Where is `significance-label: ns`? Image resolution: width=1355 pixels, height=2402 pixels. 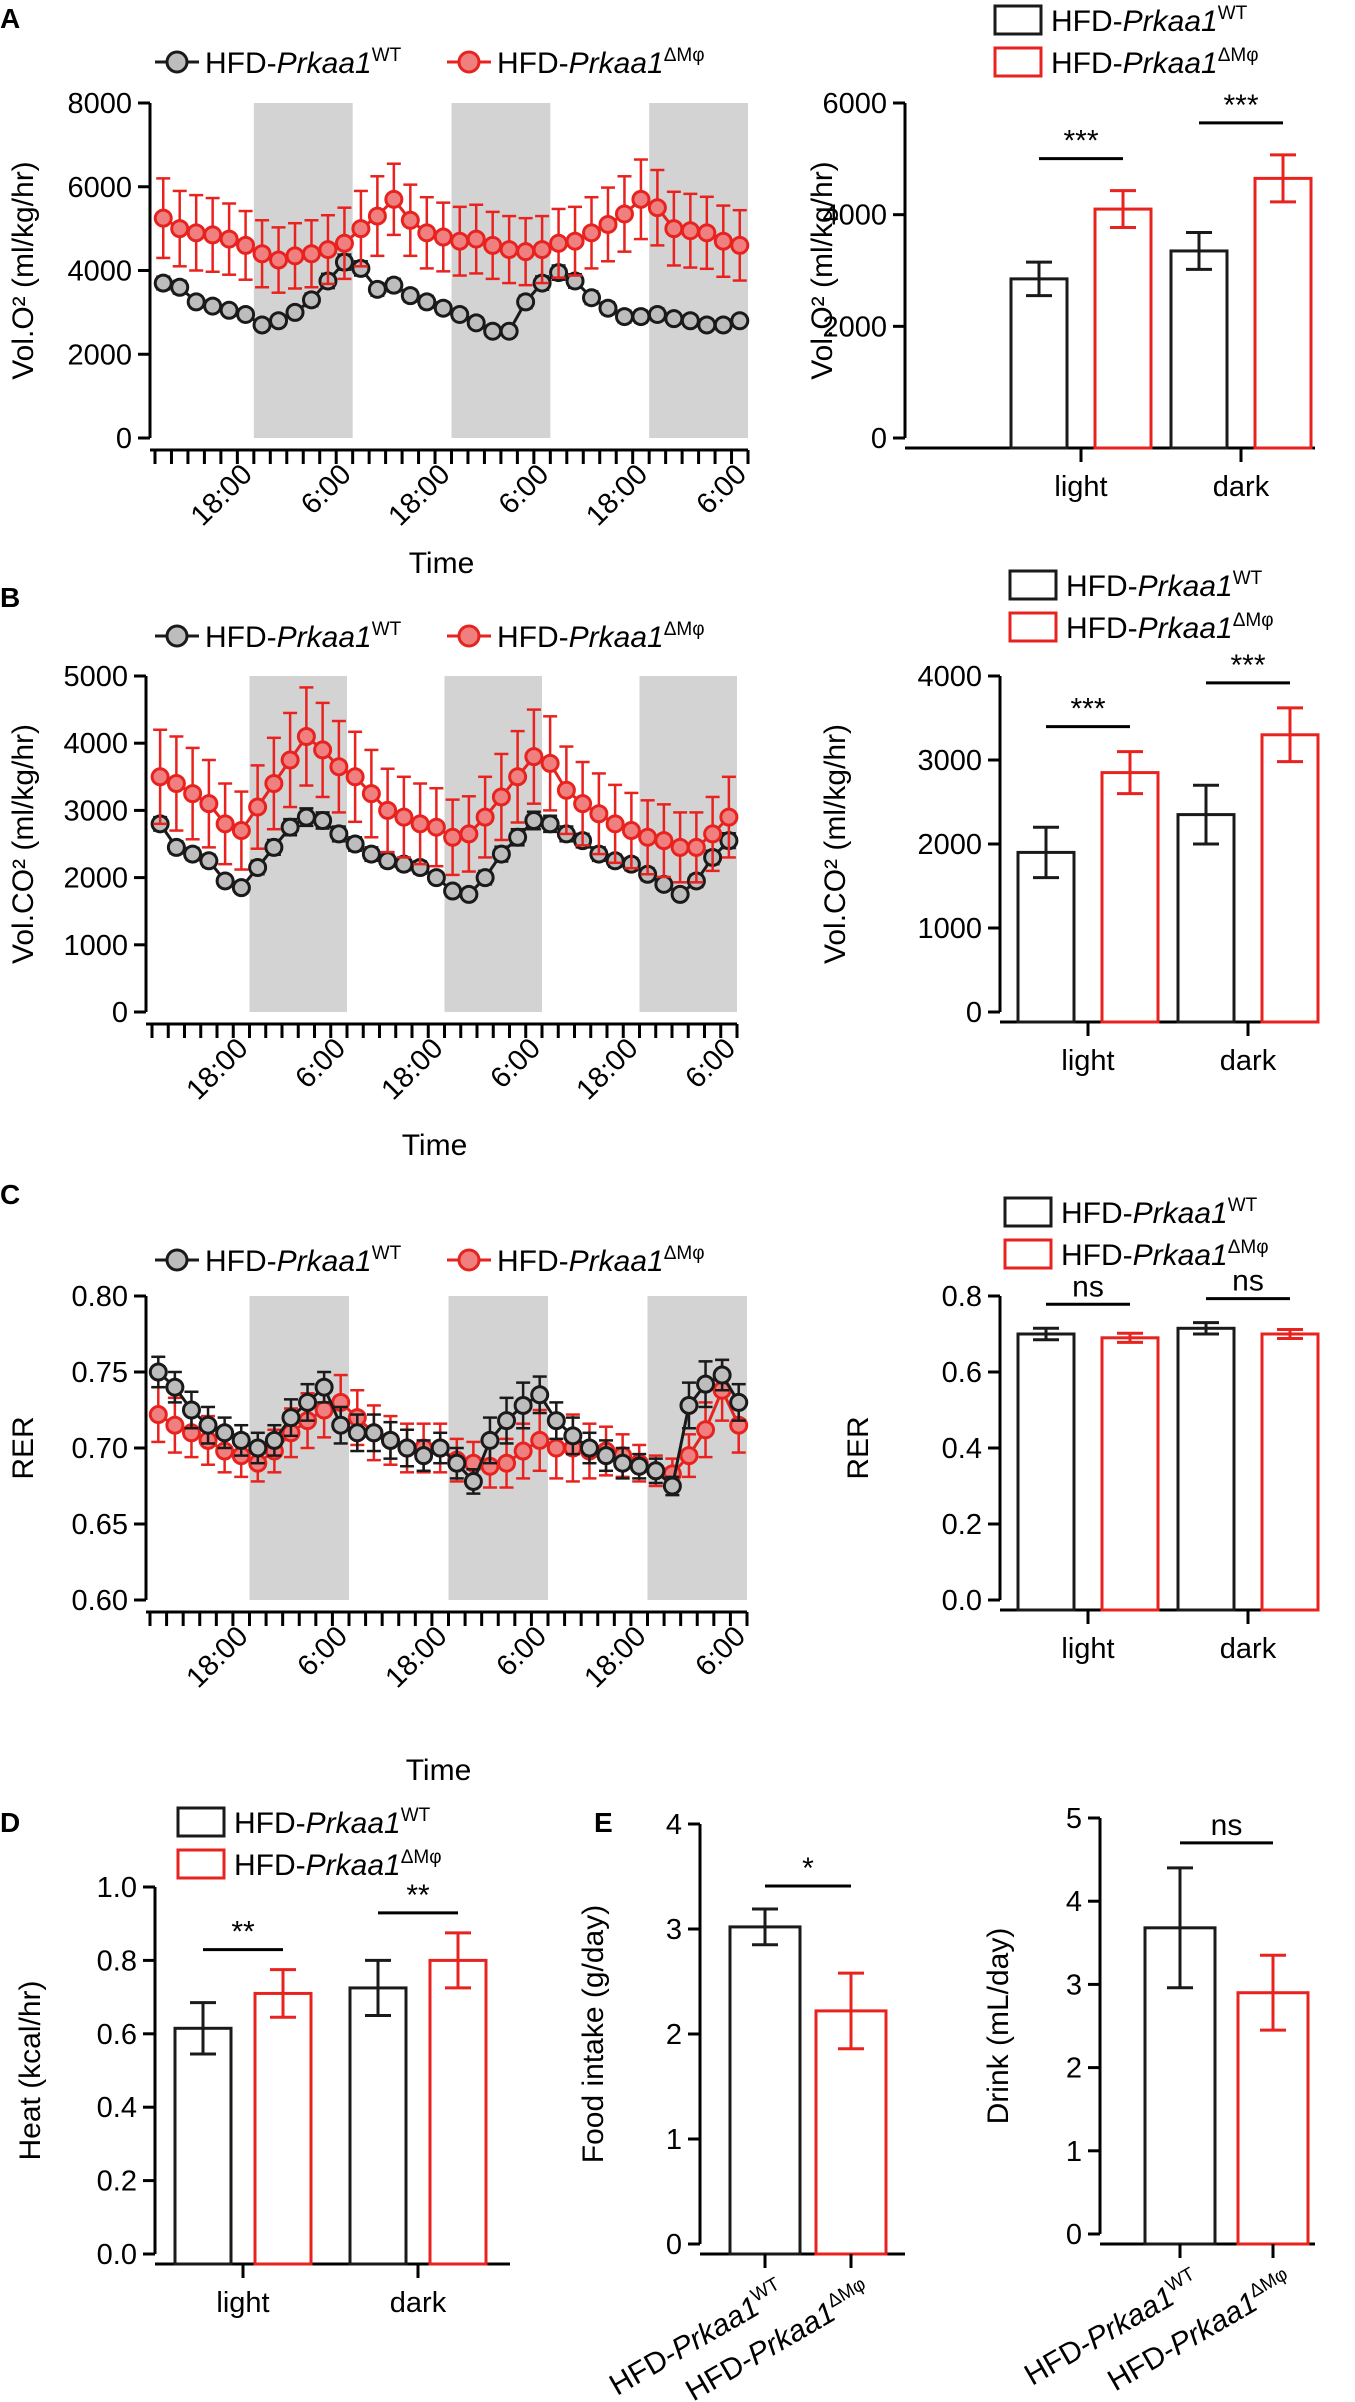
significance-label: ns is located at coordinates (1227, 1825).